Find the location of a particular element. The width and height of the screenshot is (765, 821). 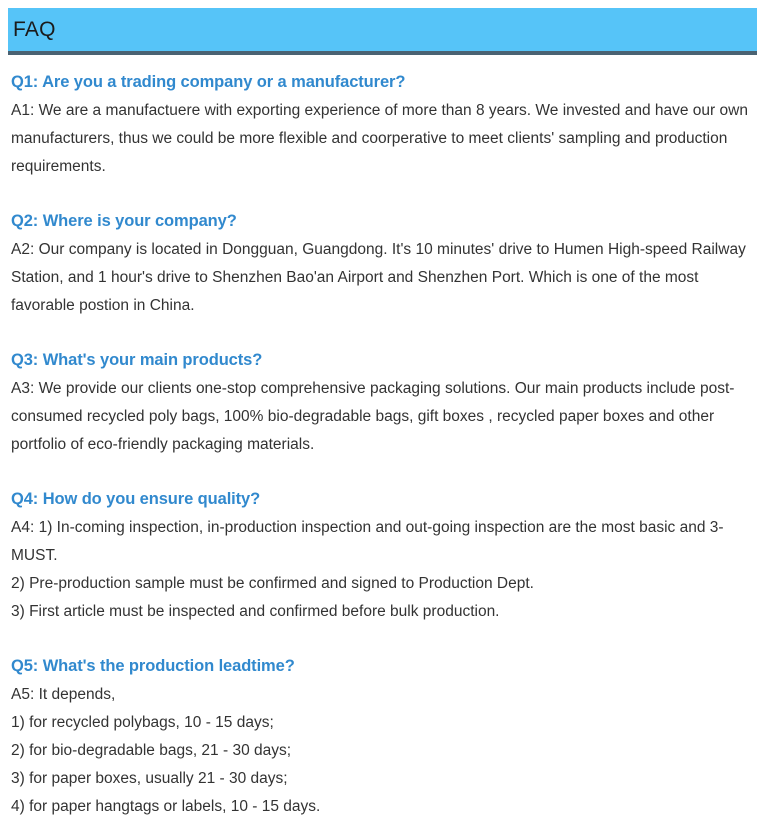

faq-answer-line: 1) for recycled polybags, 10 - 15 days; is located at coordinates (142, 722).